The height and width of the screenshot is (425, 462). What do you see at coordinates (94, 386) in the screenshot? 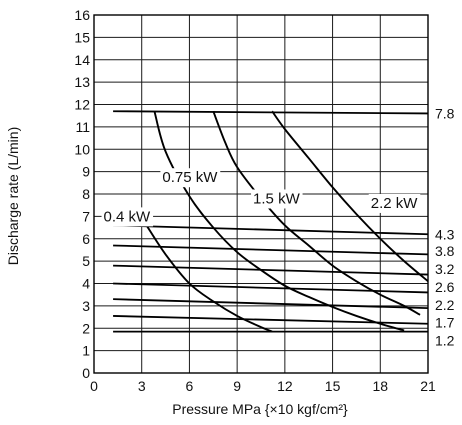
I see `x-tick-label: 0` at bounding box center [94, 386].